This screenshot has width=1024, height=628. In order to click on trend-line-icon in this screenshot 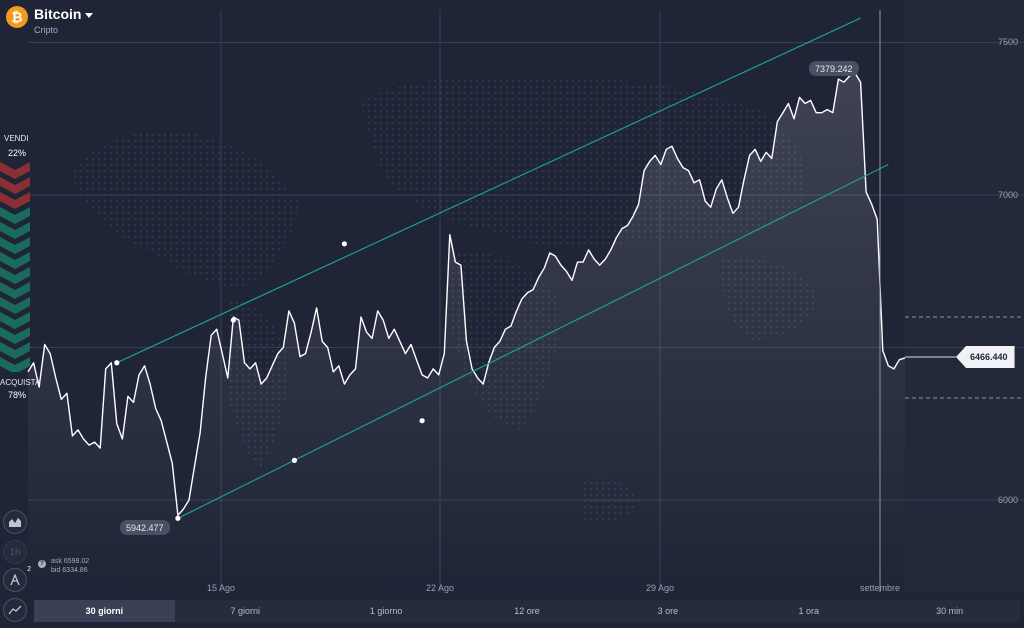, I will do `click(15, 610)`.